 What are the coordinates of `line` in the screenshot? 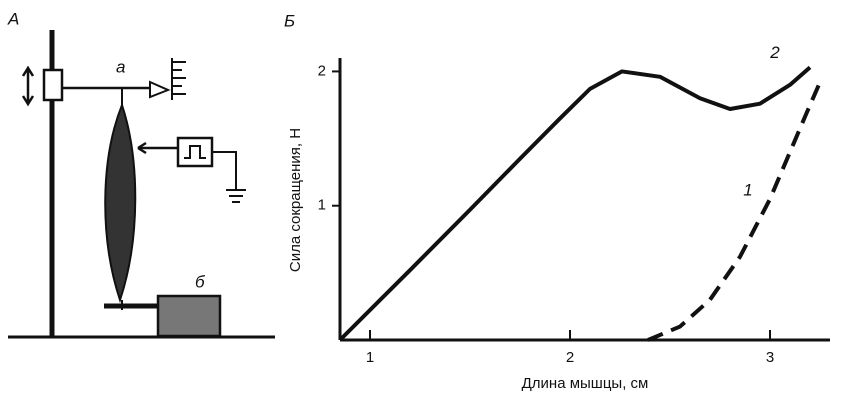 It's located at (734, 211).